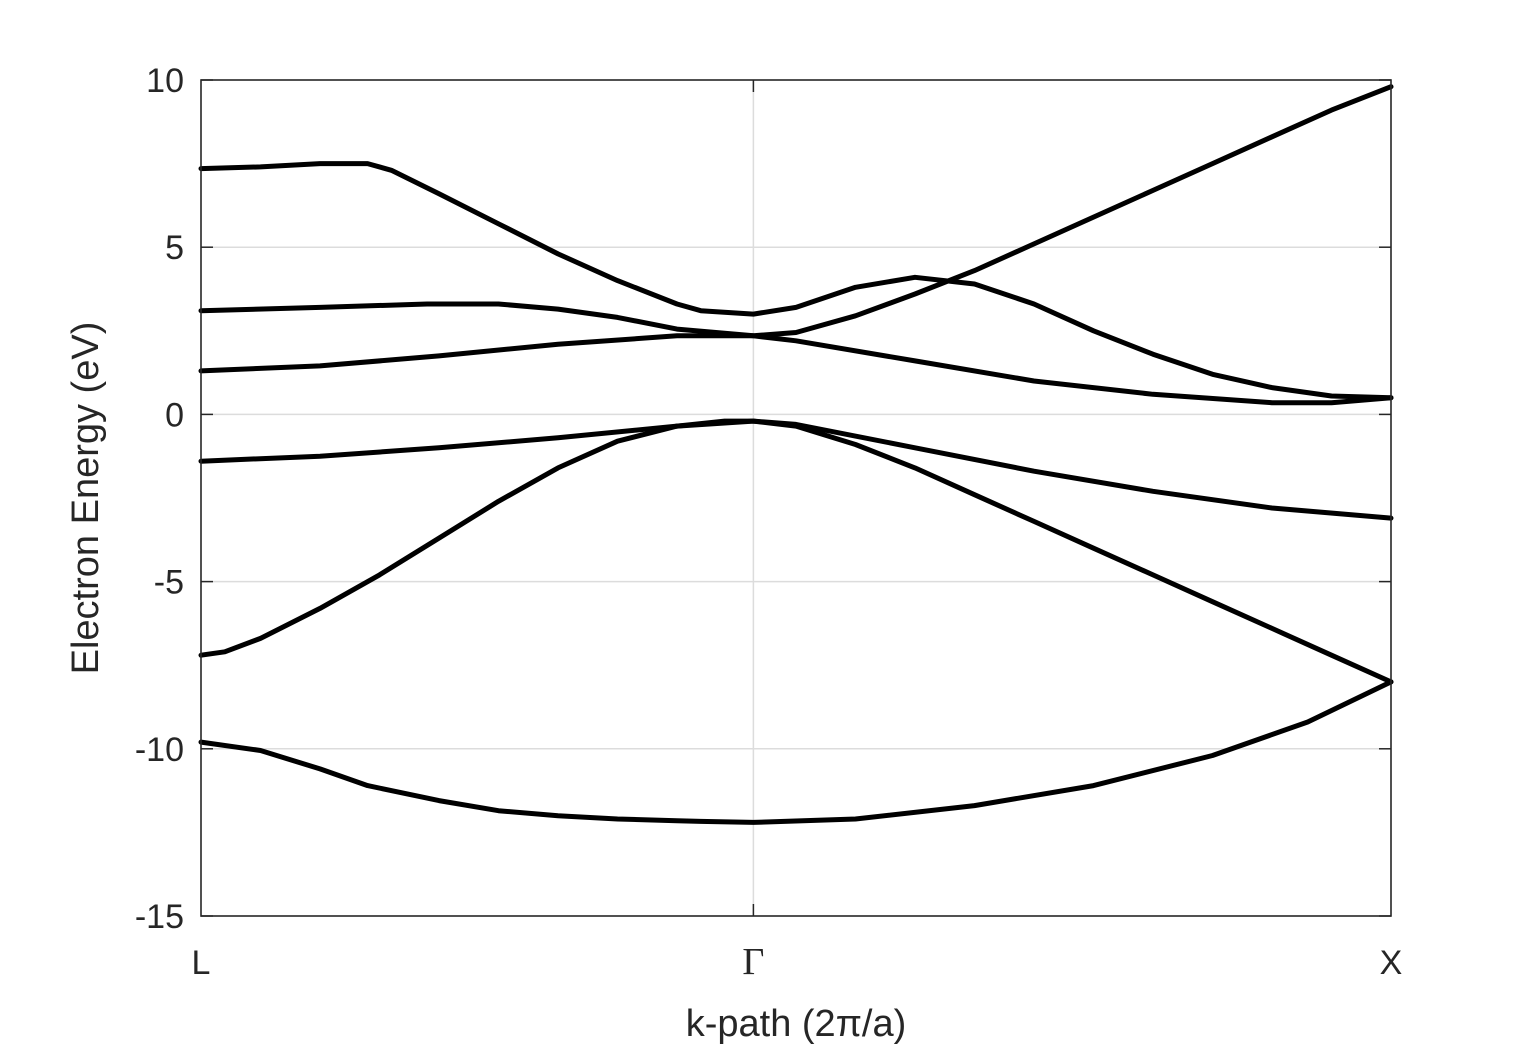  I want to click on y-tick-label: 10, so click(165, 81).